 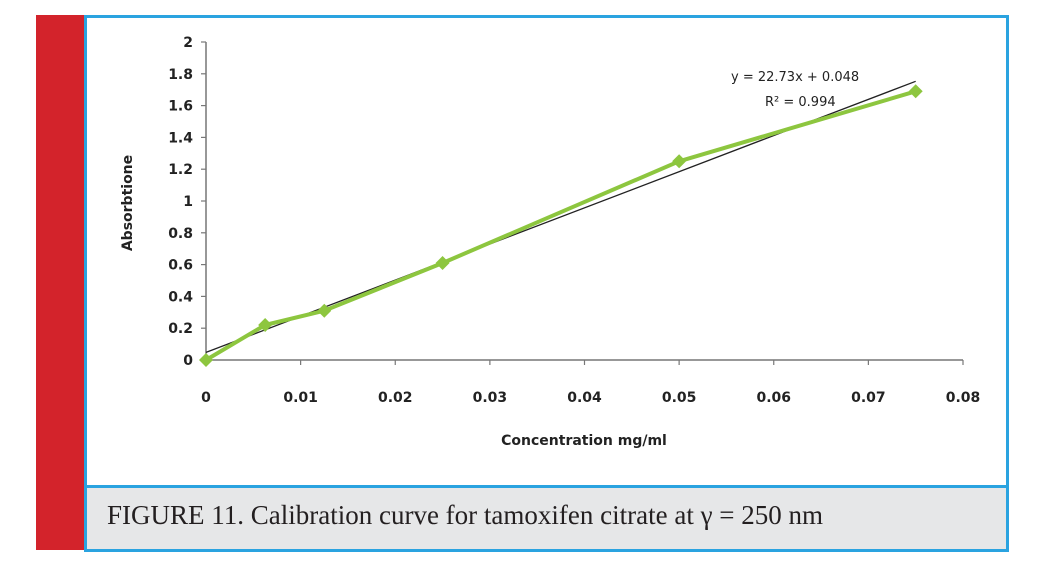 What do you see at coordinates (188, 202) in the screenshot?
I see `y-tick-label: 1` at bounding box center [188, 202].